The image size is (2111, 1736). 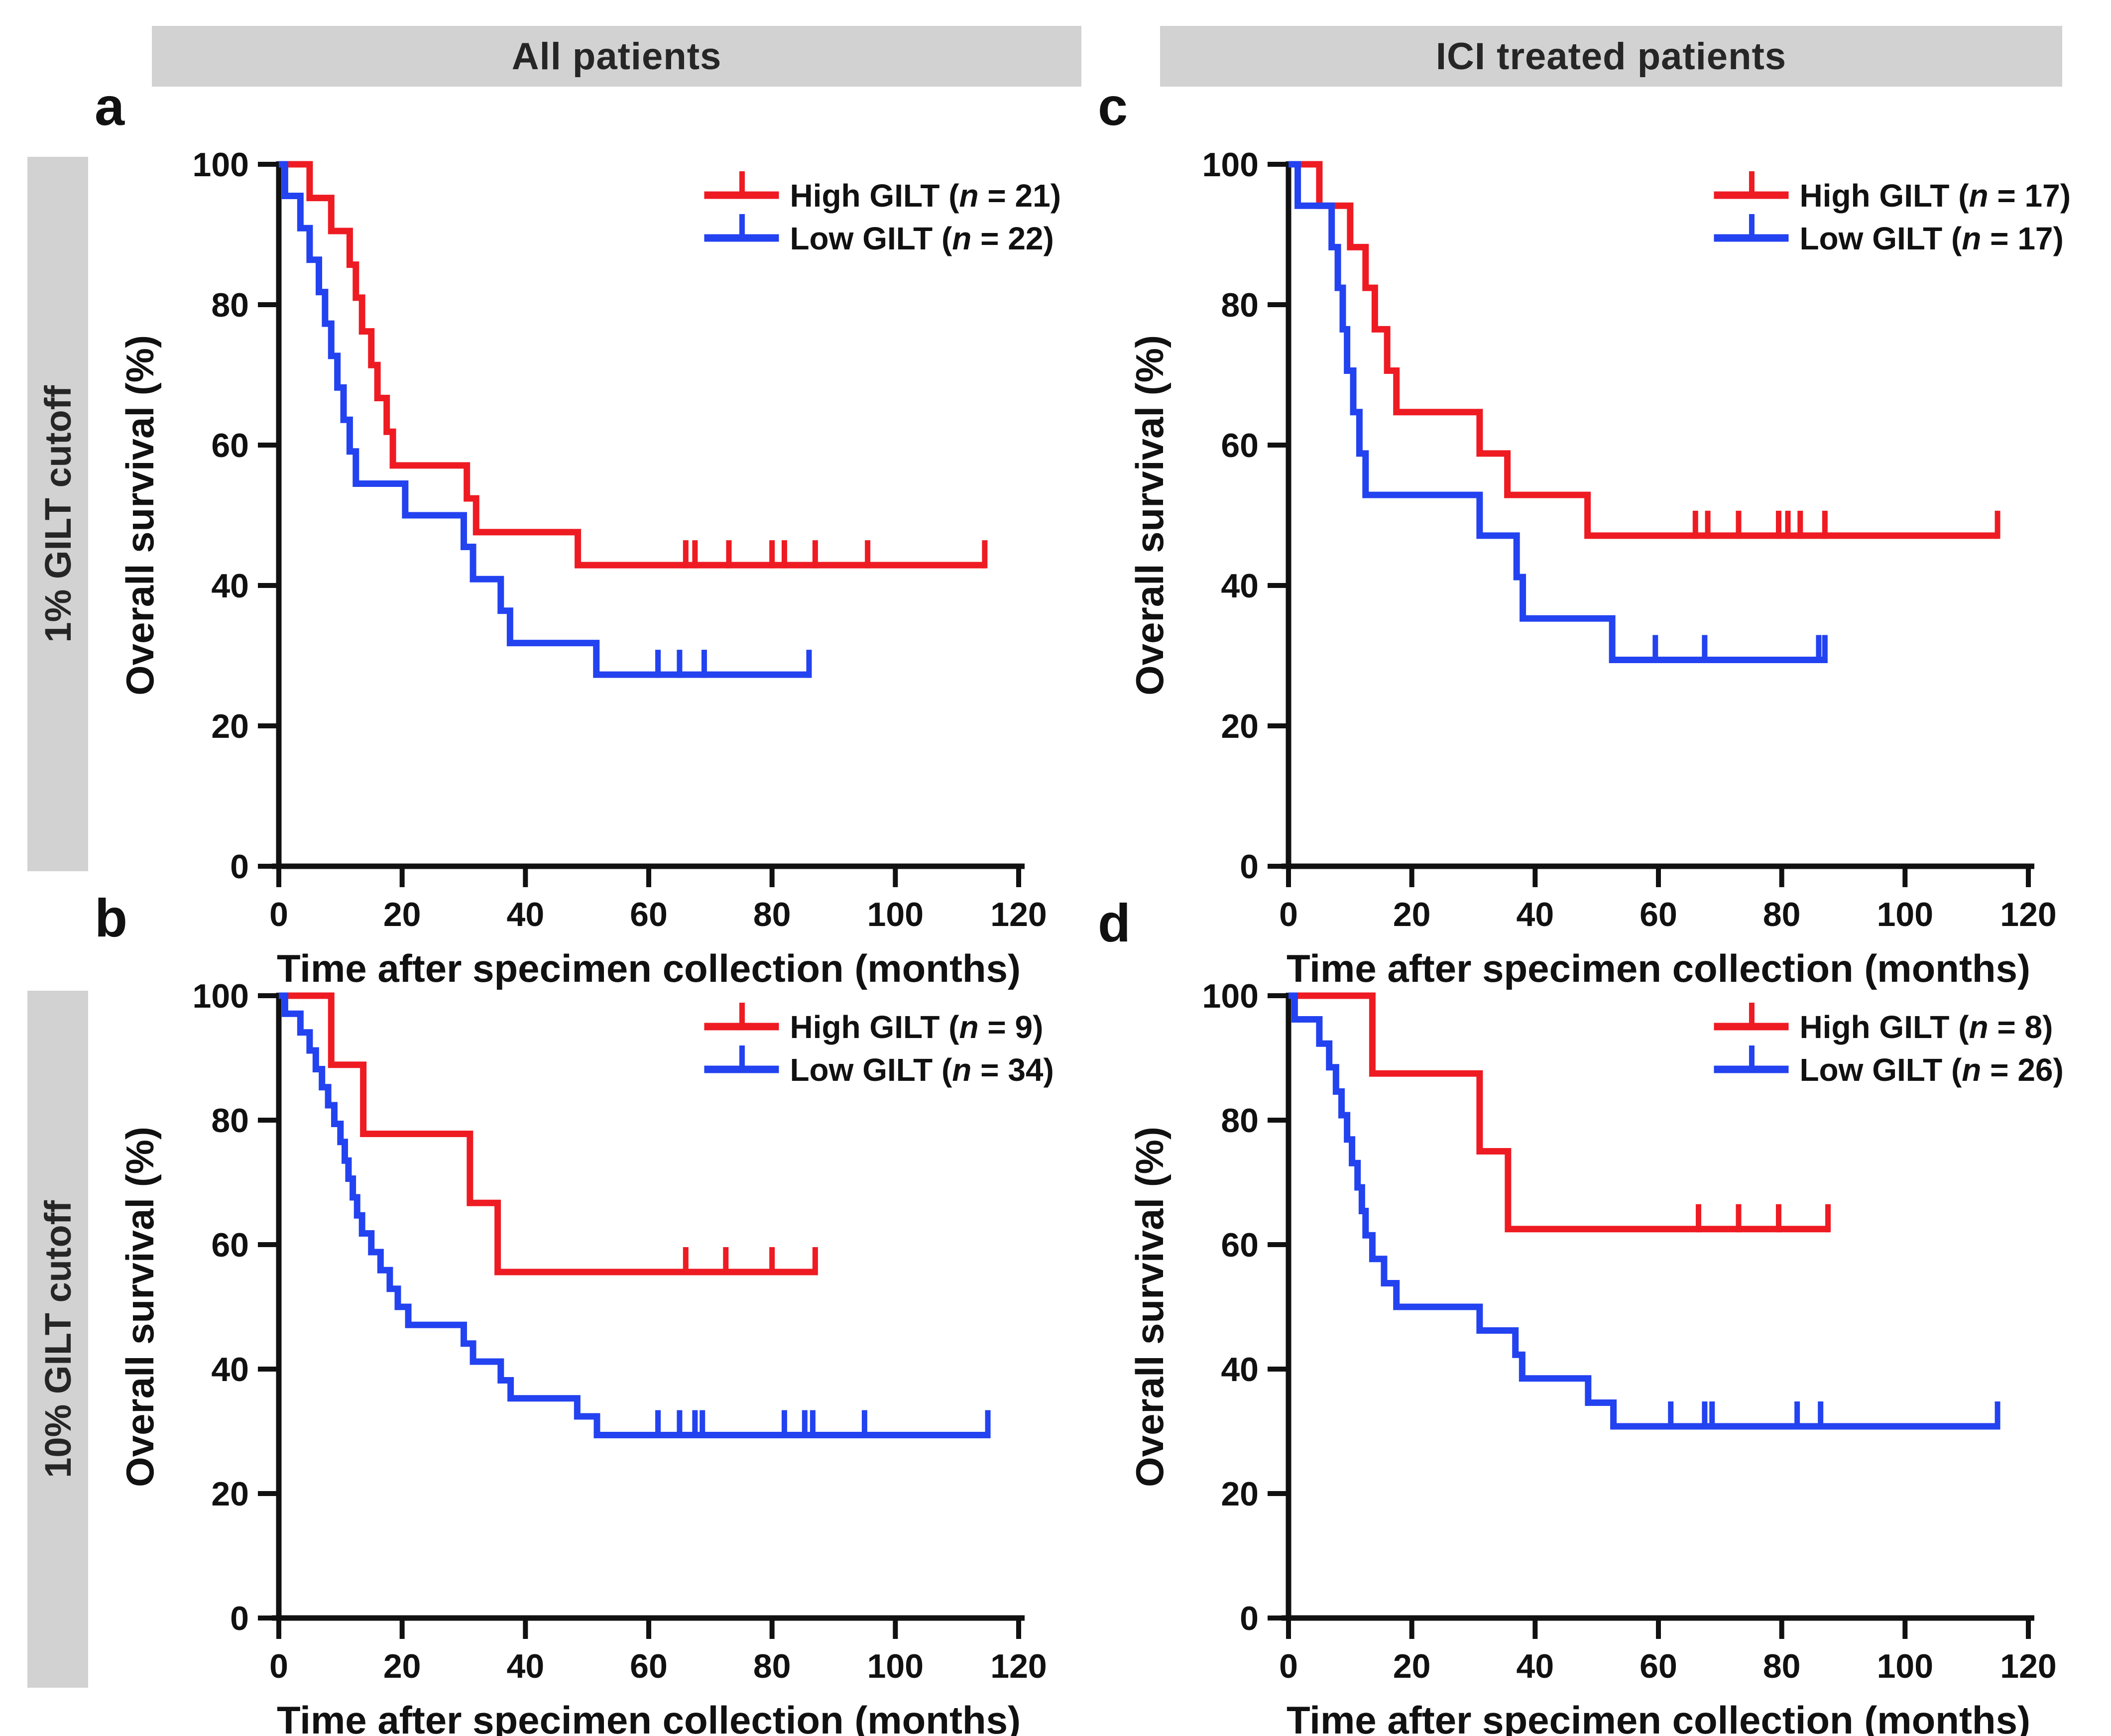 What do you see at coordinates (111, 918) in the screenshot?
I see `panel-letter-b: b` at bounding box center [111, 918].